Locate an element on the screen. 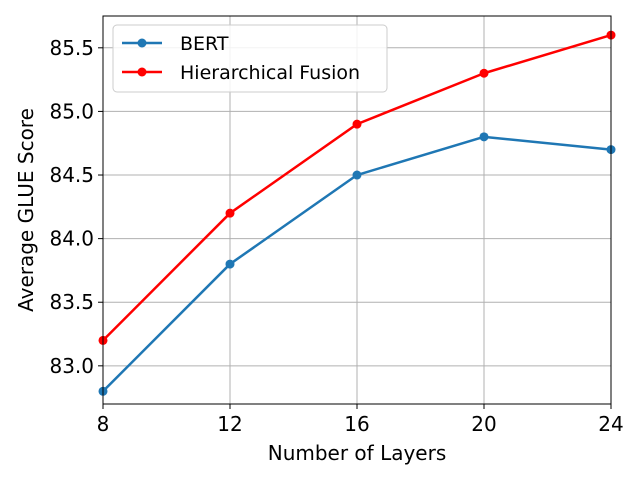  legend-label: Hierarchical Fusion is located at coordinates (270, 73).